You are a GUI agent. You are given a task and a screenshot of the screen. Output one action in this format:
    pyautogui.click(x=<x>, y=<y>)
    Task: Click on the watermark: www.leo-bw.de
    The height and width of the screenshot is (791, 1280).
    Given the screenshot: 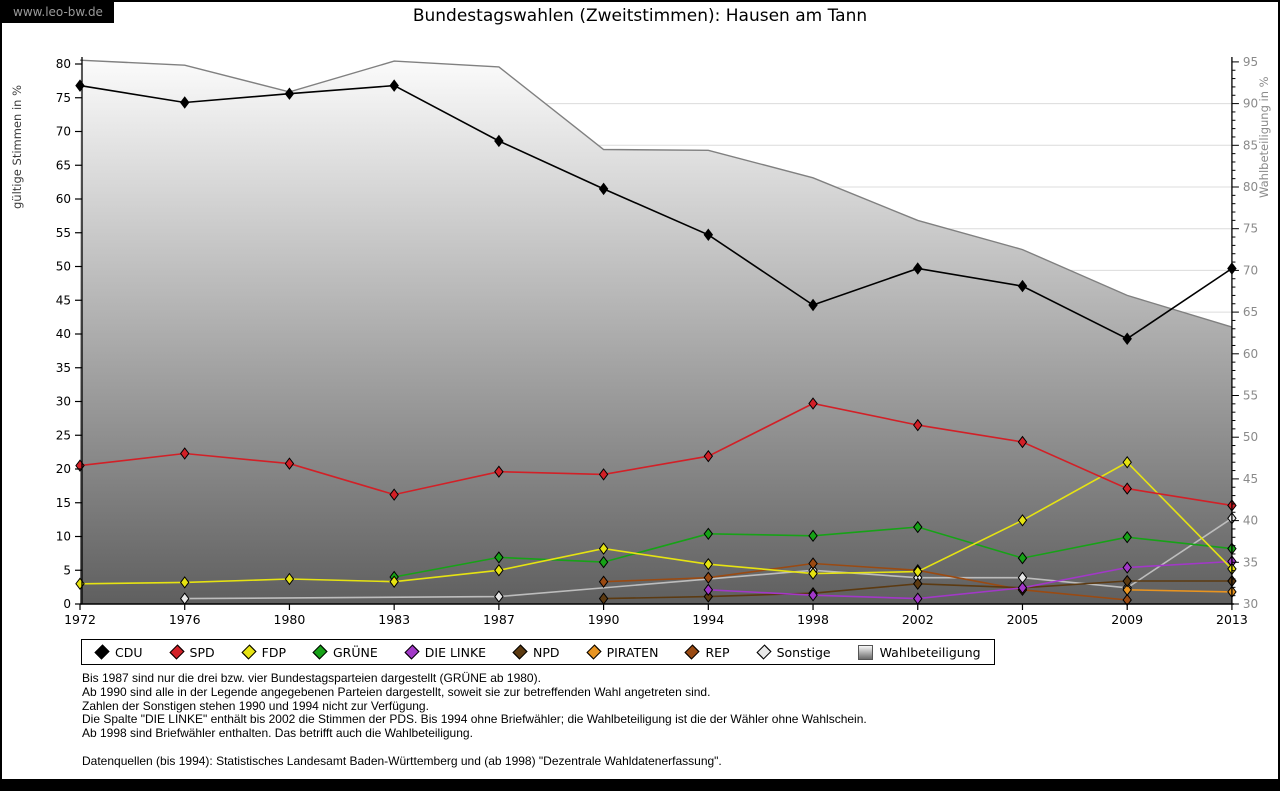 What is the action you would take?
    pyautogui.click(x=58, y=12)
    